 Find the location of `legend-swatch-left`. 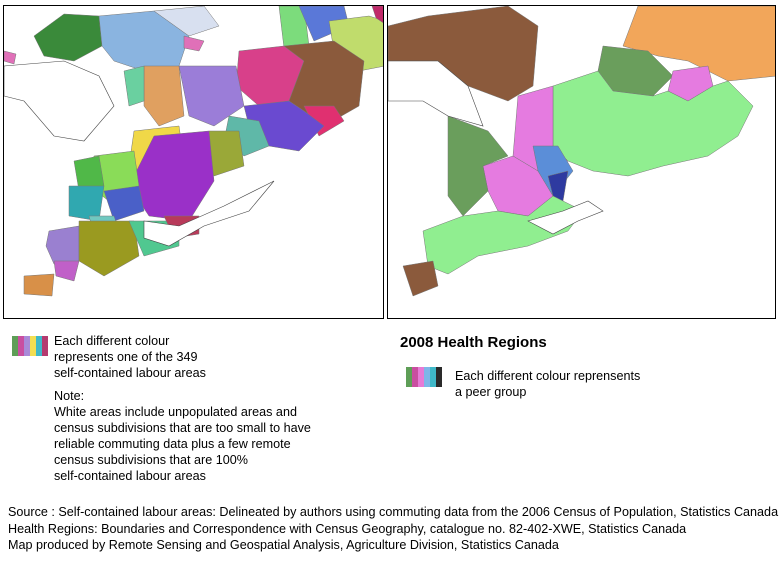

legend-swatch-left is located at coordinates (30, 346).